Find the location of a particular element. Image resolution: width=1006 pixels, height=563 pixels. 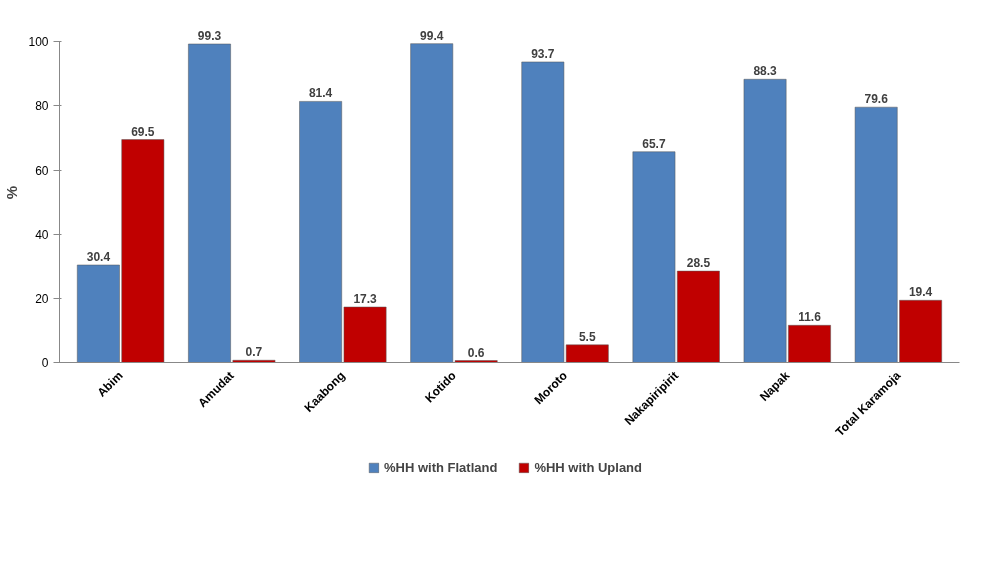

data-label: 19.4 is located at coordinates (920, 292).